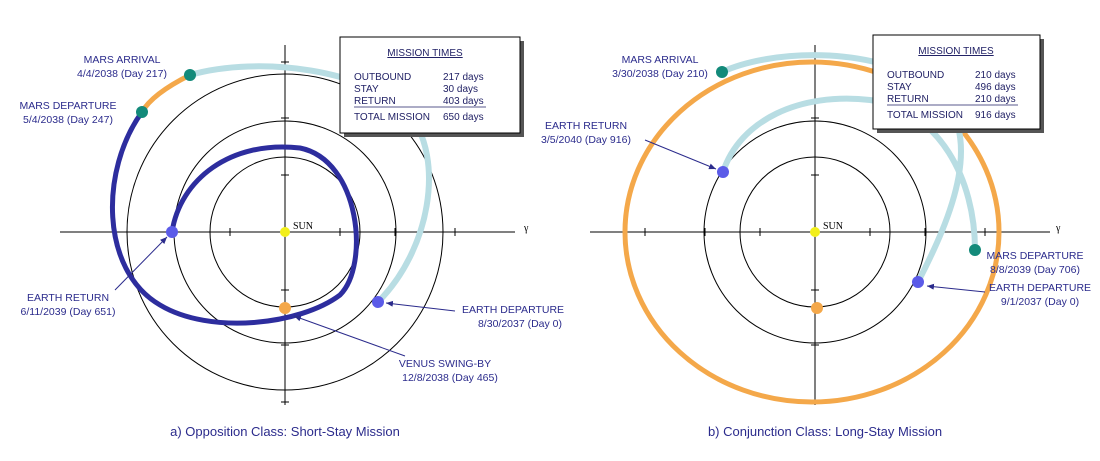 Image resolution: width=1100 pixels, height=461 pixels. I want to click on row-value: 916 days, so click(995, 115).